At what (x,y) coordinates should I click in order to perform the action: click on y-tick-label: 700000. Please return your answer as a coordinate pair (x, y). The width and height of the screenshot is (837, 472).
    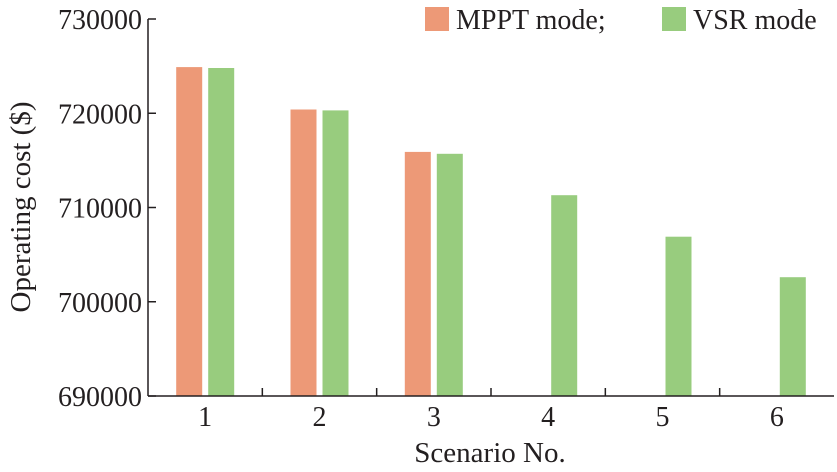
    Looking at the image, I should click on (100, 303).